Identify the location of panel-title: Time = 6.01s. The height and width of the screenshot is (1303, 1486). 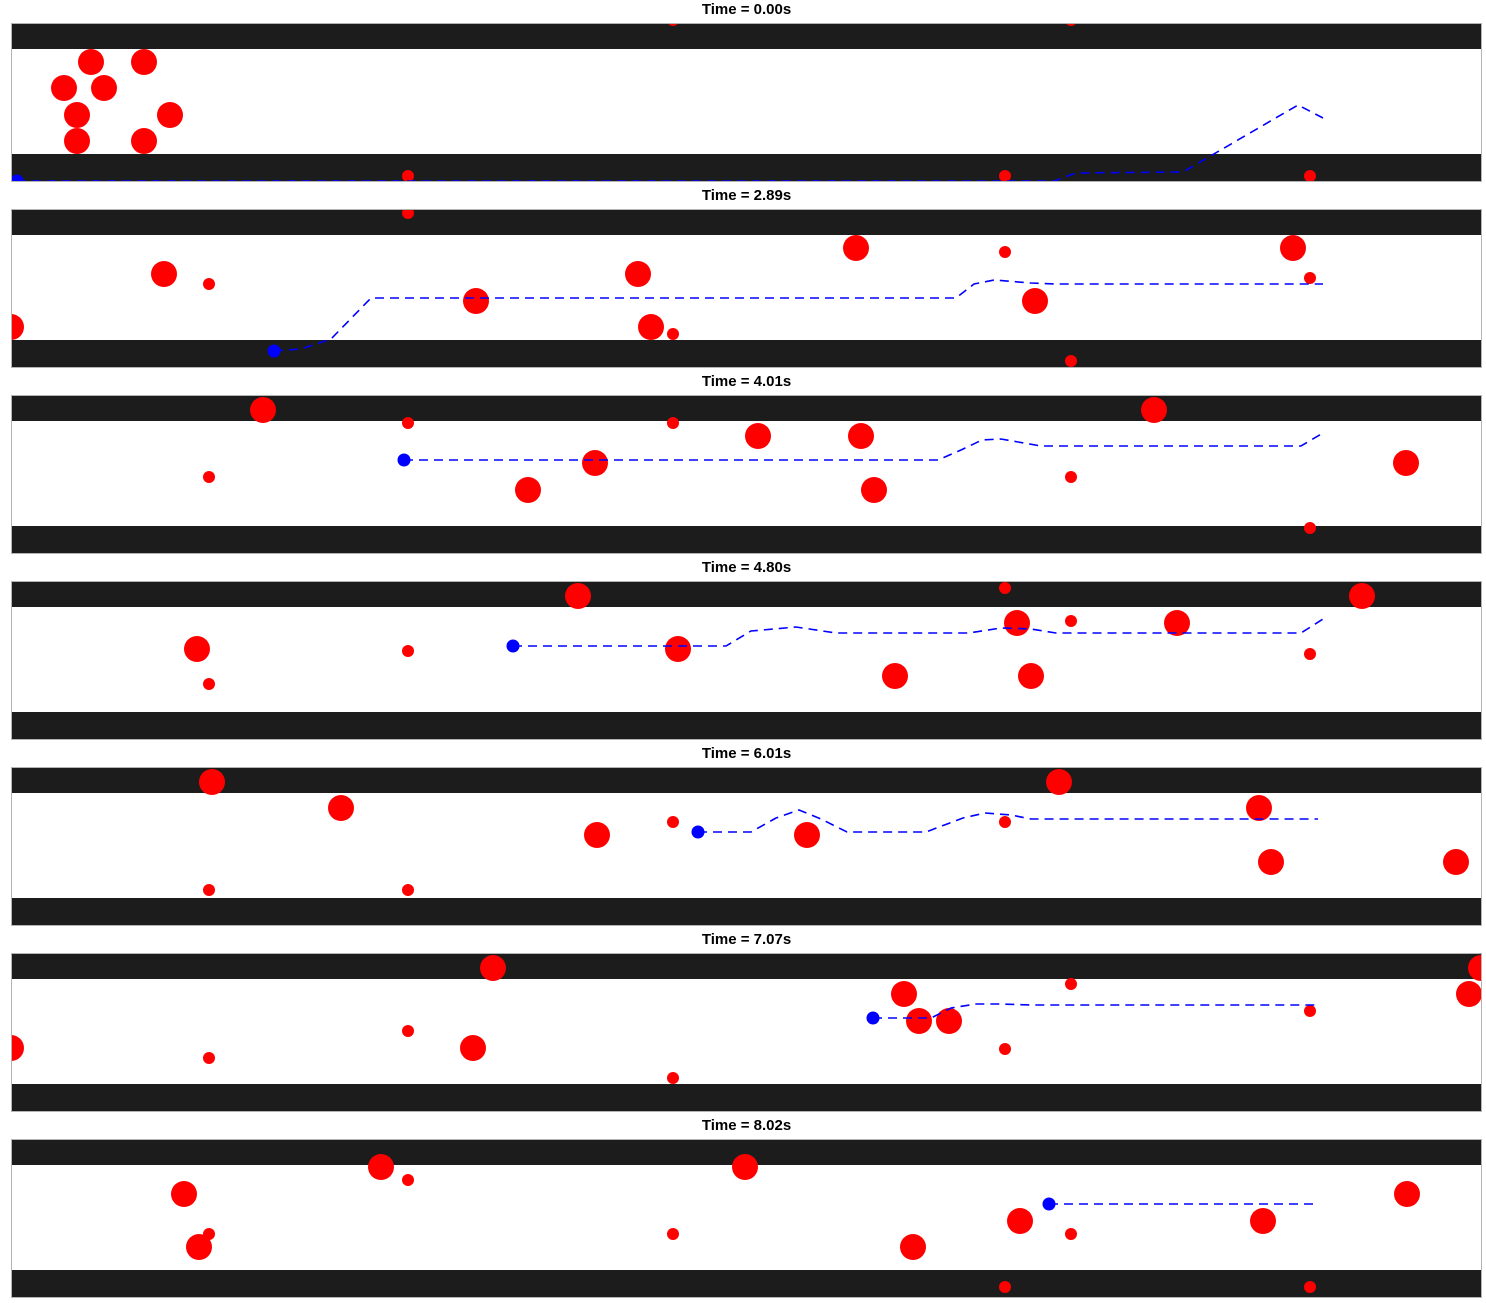
(746, 753).